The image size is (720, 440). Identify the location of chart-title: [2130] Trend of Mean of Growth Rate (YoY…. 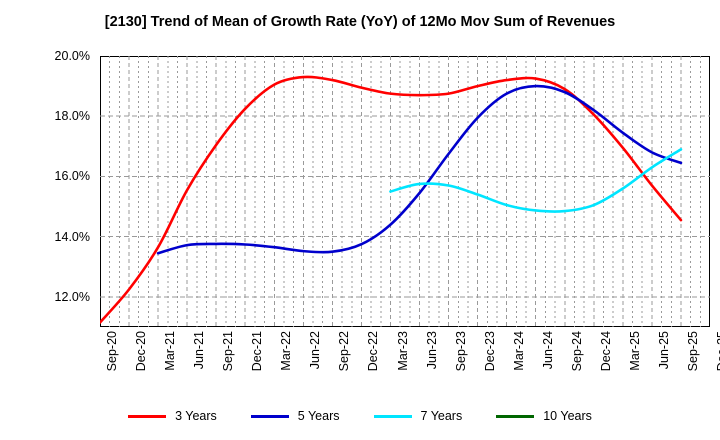
(360, 22).